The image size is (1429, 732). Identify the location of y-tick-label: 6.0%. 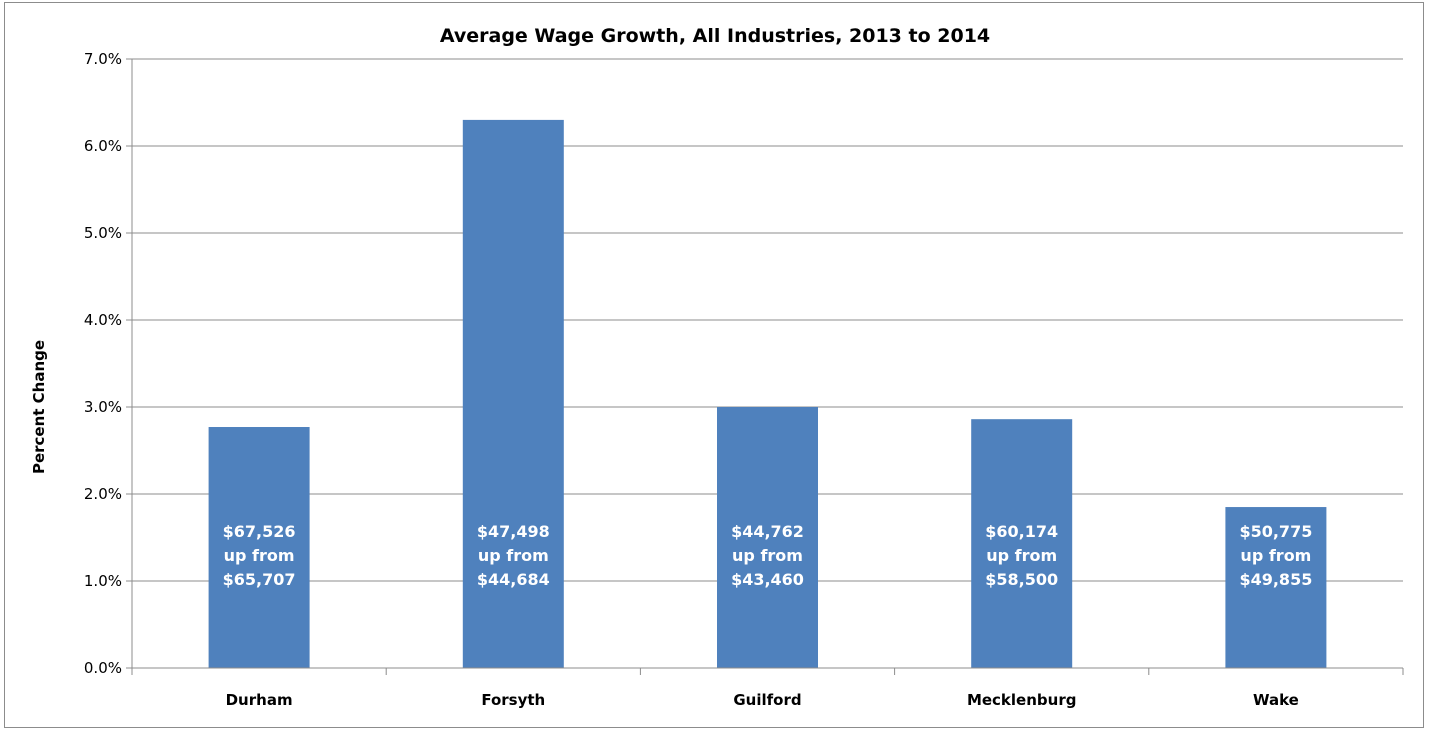
(103, 146).